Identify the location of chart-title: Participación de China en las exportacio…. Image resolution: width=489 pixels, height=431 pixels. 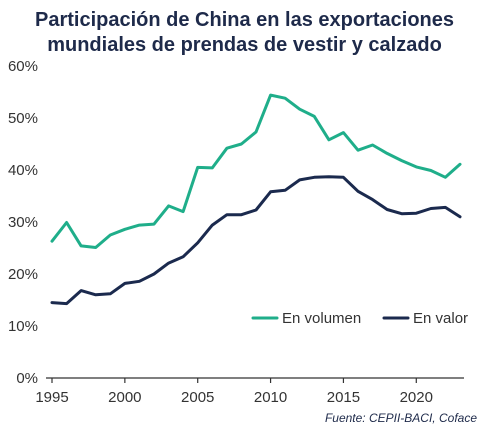
(244, 33).